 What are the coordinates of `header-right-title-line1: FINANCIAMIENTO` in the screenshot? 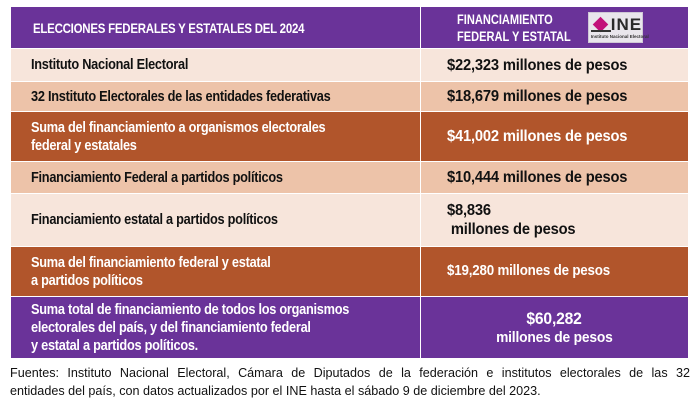 It's located at (505, 19).